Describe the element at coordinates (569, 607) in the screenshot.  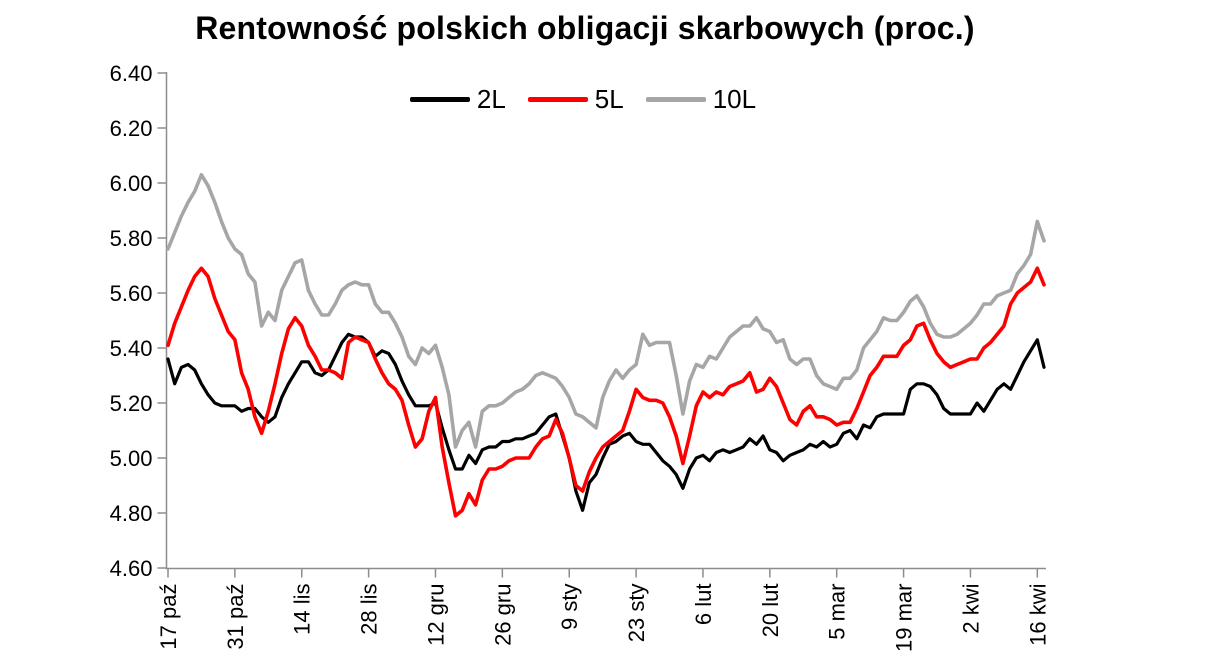
I see `x-tick-label: 9 sty` at that location.